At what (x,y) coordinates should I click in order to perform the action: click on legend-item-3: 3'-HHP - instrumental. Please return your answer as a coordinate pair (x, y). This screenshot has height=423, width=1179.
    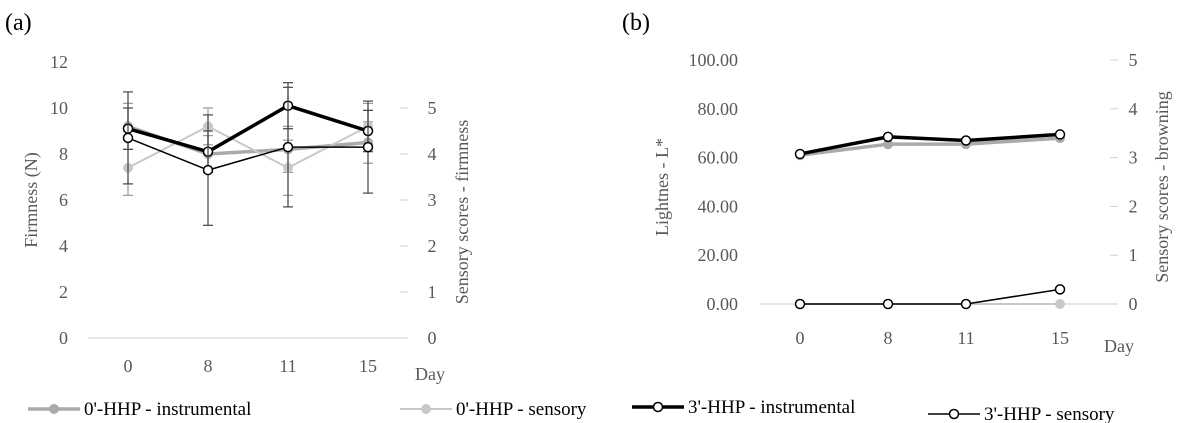
    Looking at the image, I should click on (743, 407).